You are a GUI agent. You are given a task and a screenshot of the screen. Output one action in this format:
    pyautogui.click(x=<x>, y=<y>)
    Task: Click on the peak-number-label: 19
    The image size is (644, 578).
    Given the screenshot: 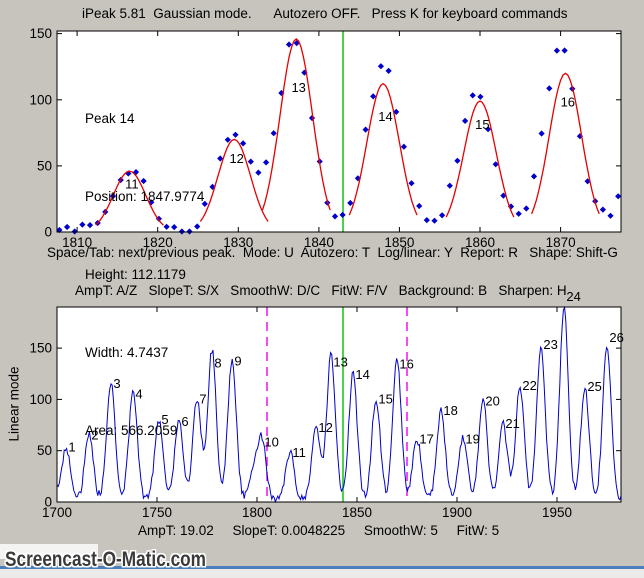 What is the action you would take?
    pyautogui.click(x=472, y=439)
    